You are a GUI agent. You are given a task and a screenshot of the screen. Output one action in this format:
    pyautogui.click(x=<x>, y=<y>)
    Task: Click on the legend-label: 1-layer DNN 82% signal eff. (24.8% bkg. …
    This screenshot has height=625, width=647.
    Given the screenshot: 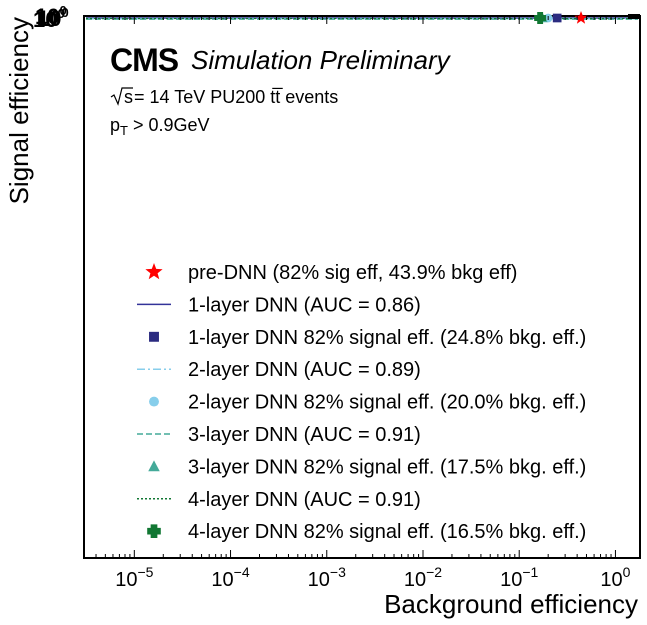 What is the action you would take?
    pyautogui.click(x=387, y=338)
    